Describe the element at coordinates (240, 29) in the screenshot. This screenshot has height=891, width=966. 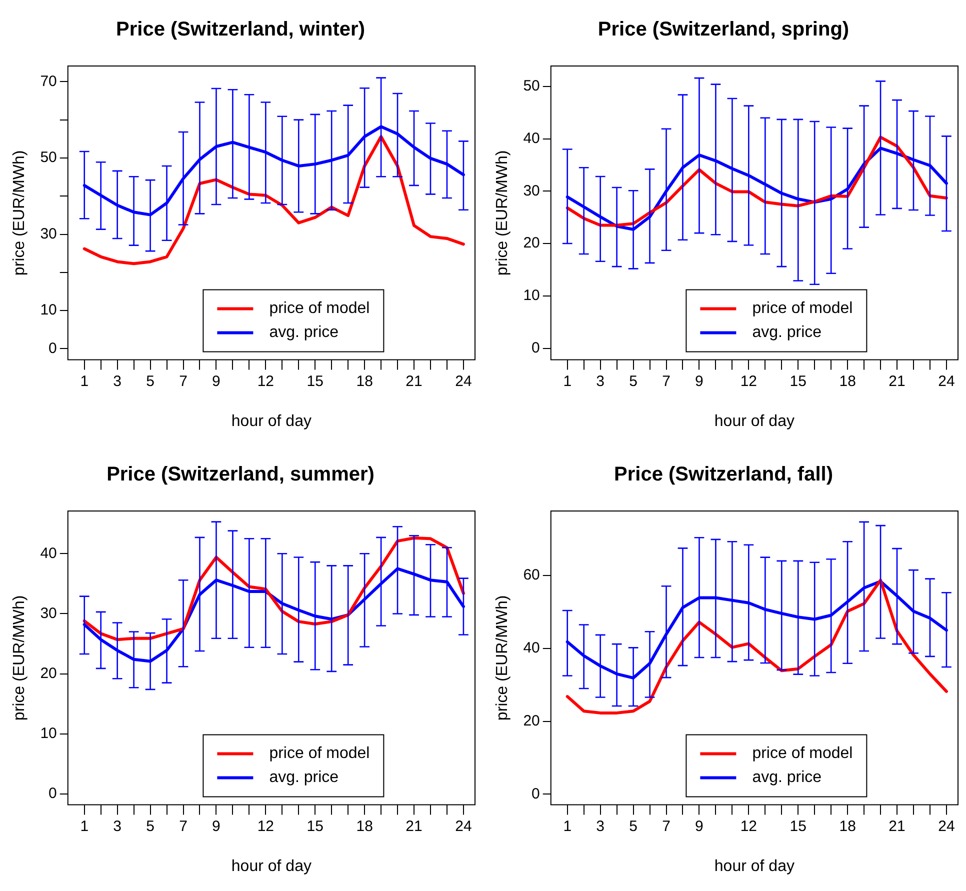
I see `chart-title: Price (Switzerland, winter)` at that location.